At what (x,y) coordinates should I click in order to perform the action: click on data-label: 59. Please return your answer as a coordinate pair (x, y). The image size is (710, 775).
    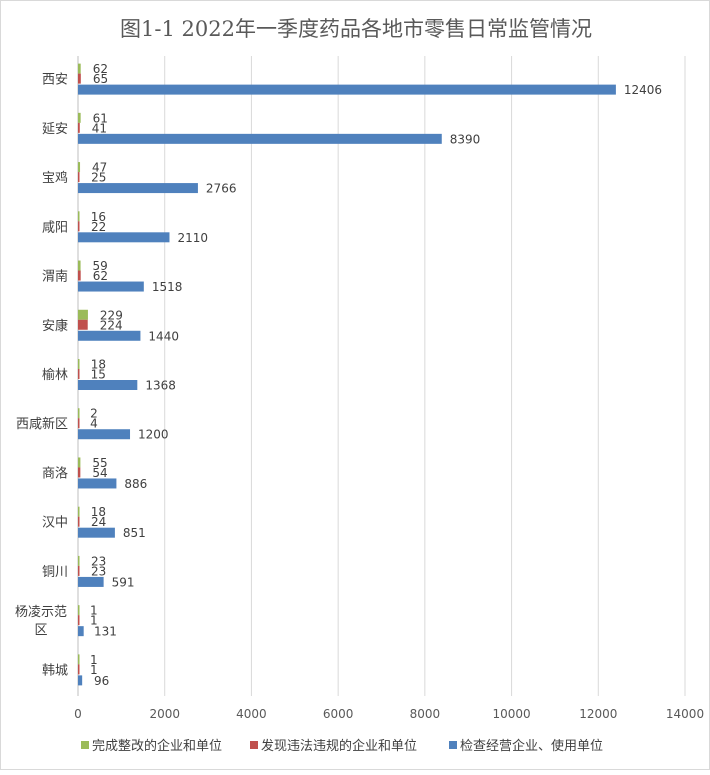
    Looking at the image, I should click on (100, 266).